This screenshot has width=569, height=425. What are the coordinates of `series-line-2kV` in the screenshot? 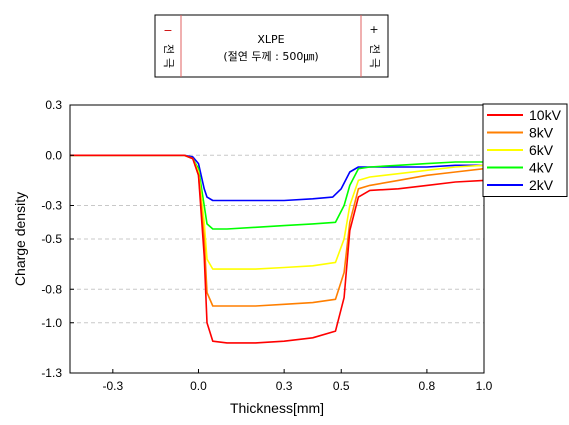 It's located at (277, 178).